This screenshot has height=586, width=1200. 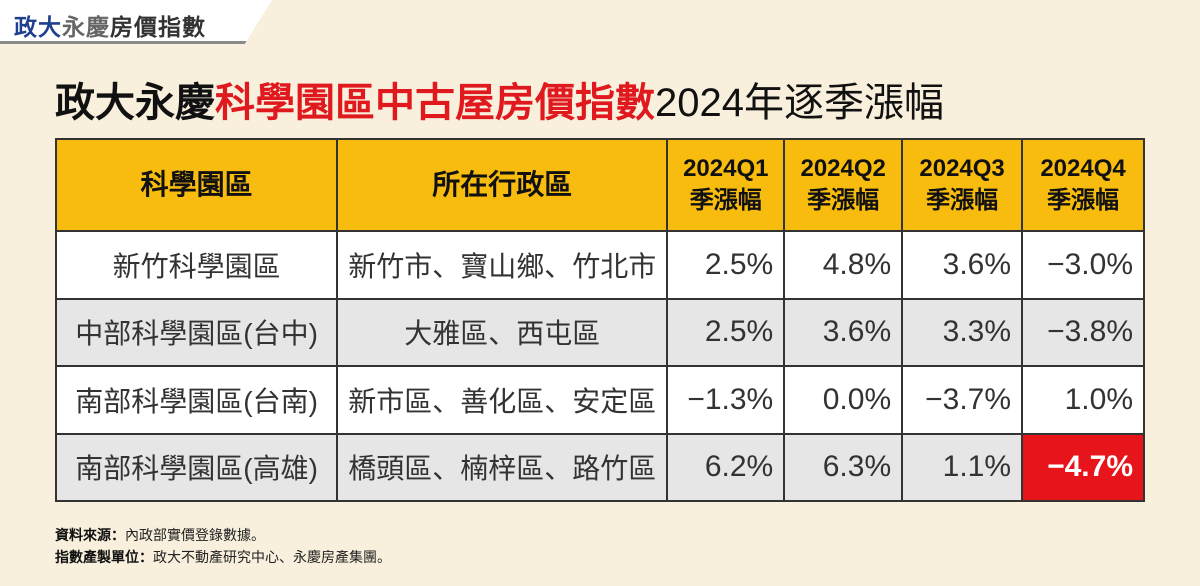 What do you see at coordinates (726, 400) in the screenshot?
I see `value-cell: −1.3%` at bounding box center [726, 400].